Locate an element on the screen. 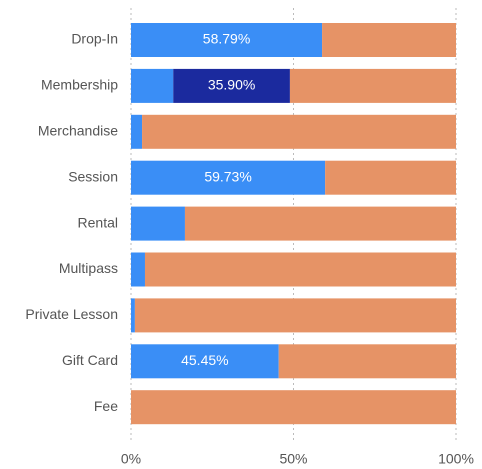 Image resolution: width=482 pixels, height=469 pixels. data-label: 35.90% is located at coordinates (231, 85).